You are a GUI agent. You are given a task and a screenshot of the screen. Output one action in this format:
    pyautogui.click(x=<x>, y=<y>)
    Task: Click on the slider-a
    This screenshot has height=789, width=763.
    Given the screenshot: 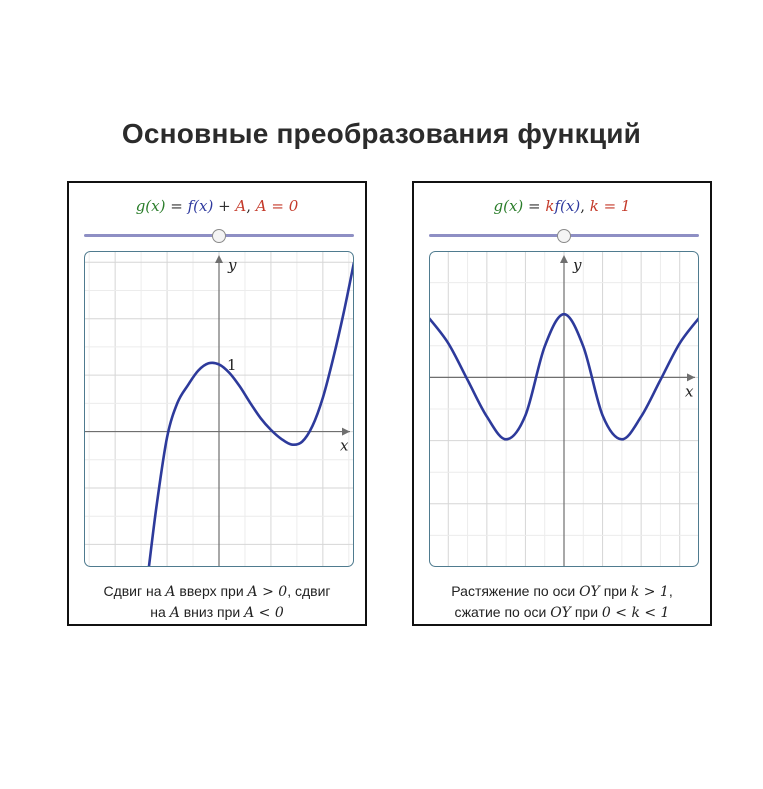 What is the action you would take?
    pyautogui.click(x=219, y=236)
    